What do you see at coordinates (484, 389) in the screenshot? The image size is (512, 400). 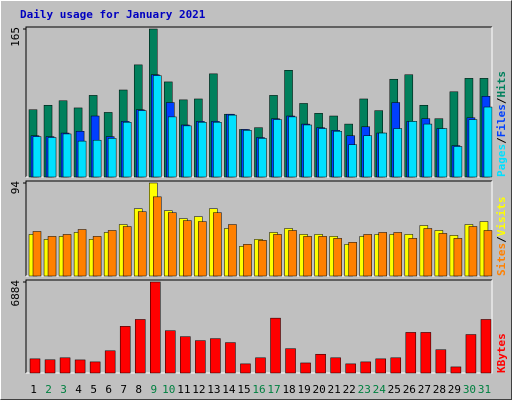 I see `x-tick-label: 31` at bounding box center [484, 389].